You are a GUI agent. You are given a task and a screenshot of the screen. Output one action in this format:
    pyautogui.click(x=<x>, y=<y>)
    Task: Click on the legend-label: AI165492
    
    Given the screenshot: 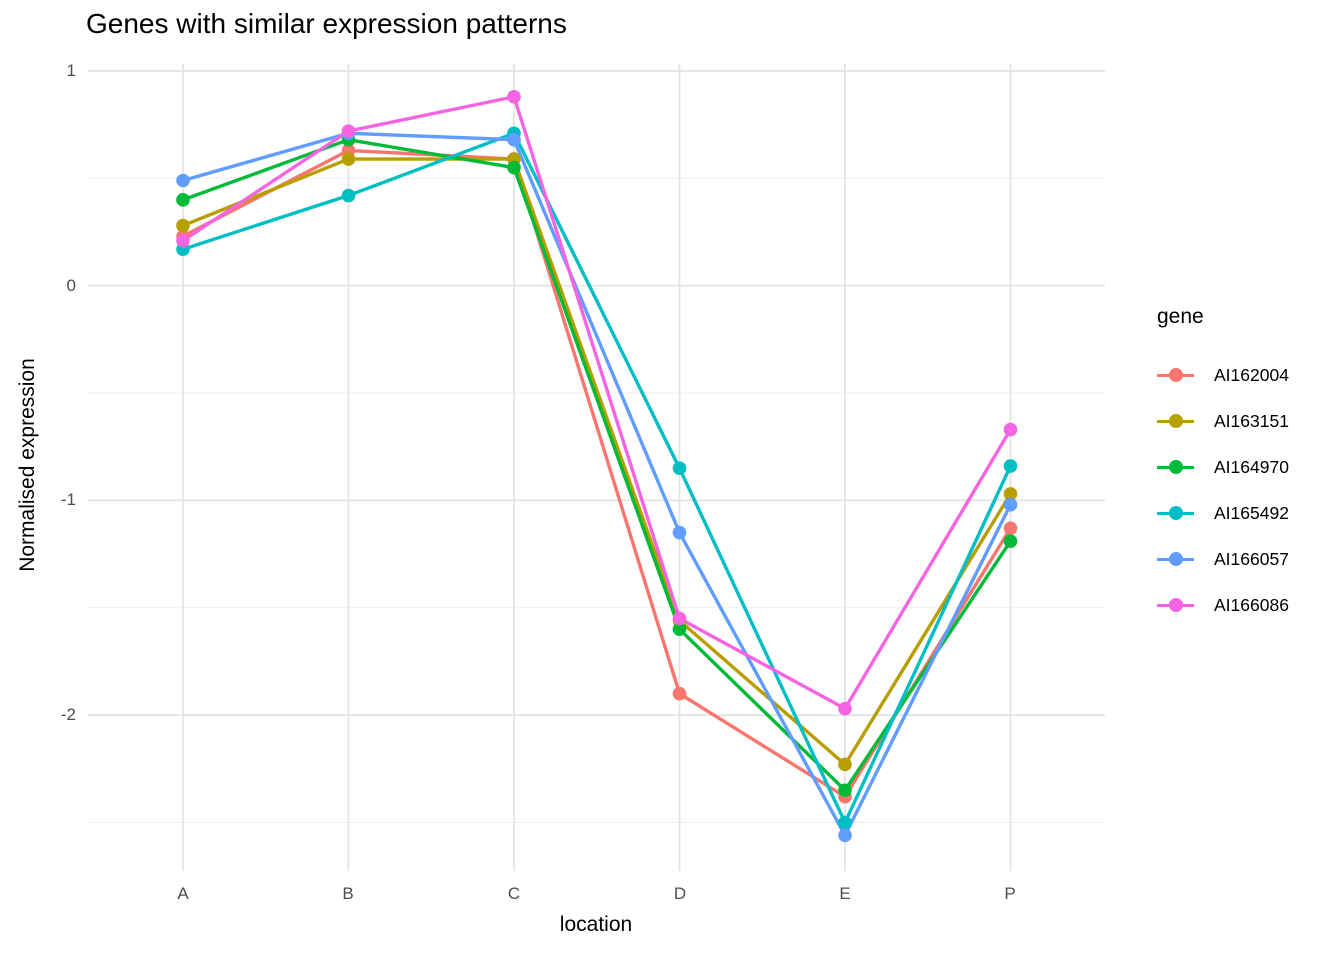 What is the action you would take?
    pyautogui.click(x=1251, y=512)
    